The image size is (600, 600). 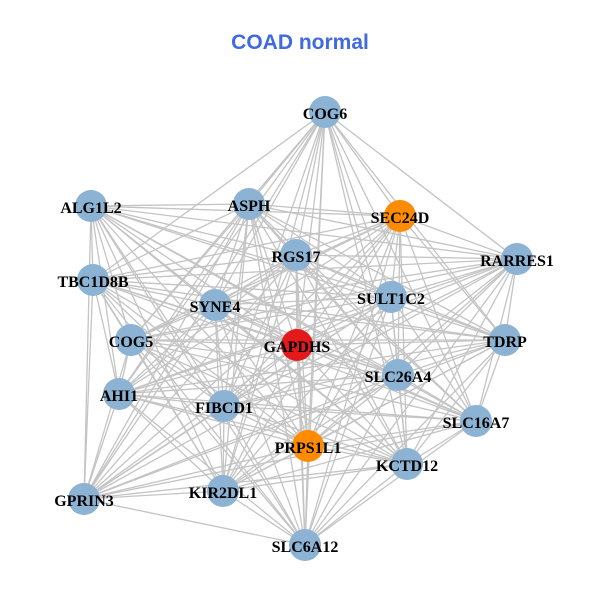 I want to click on node-RARRES1, so click(x=517, y=259).